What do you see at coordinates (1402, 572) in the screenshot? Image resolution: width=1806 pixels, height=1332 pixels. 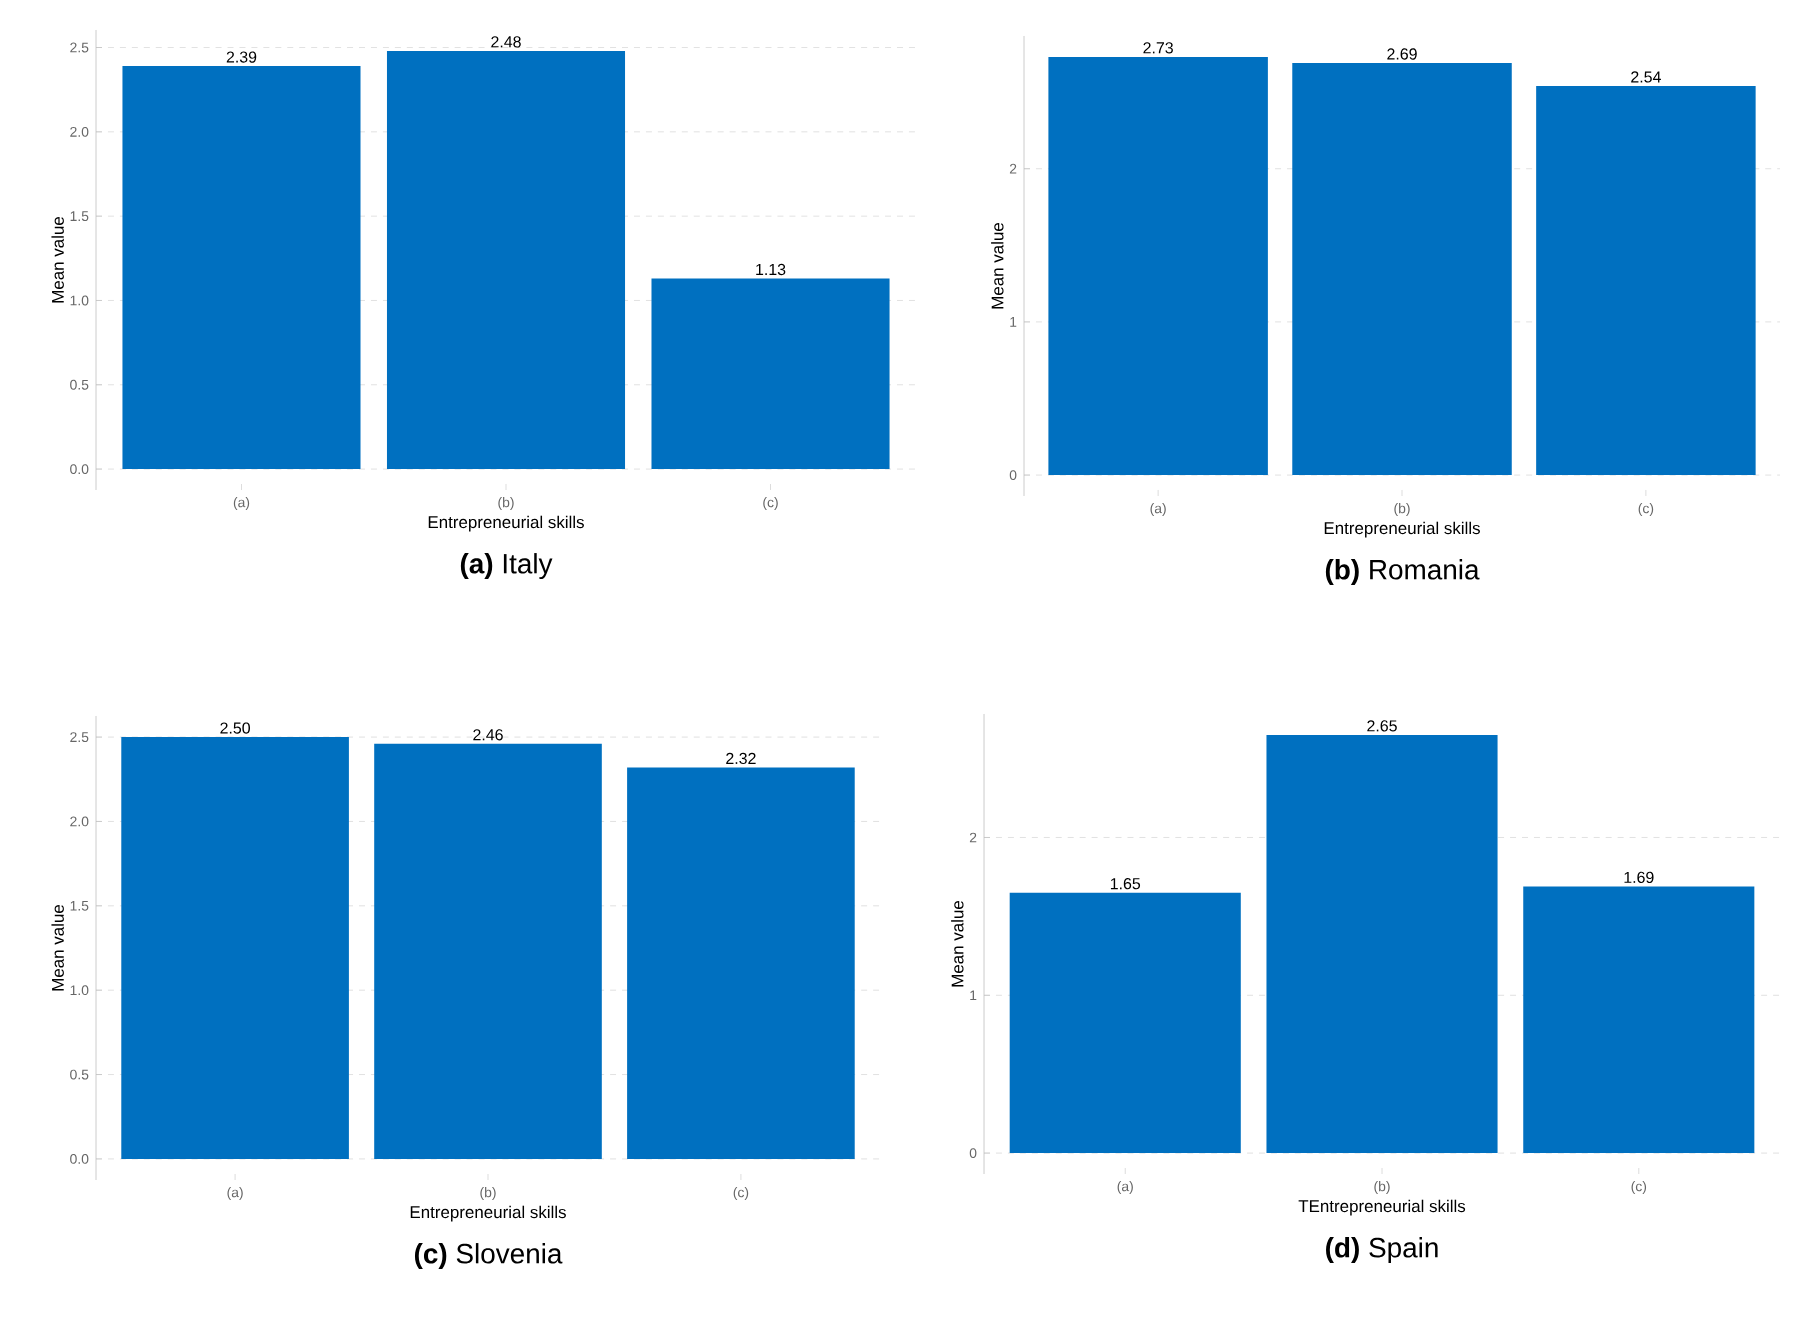 I see `text: (b) Romania` at bounding box center [1402, 572].